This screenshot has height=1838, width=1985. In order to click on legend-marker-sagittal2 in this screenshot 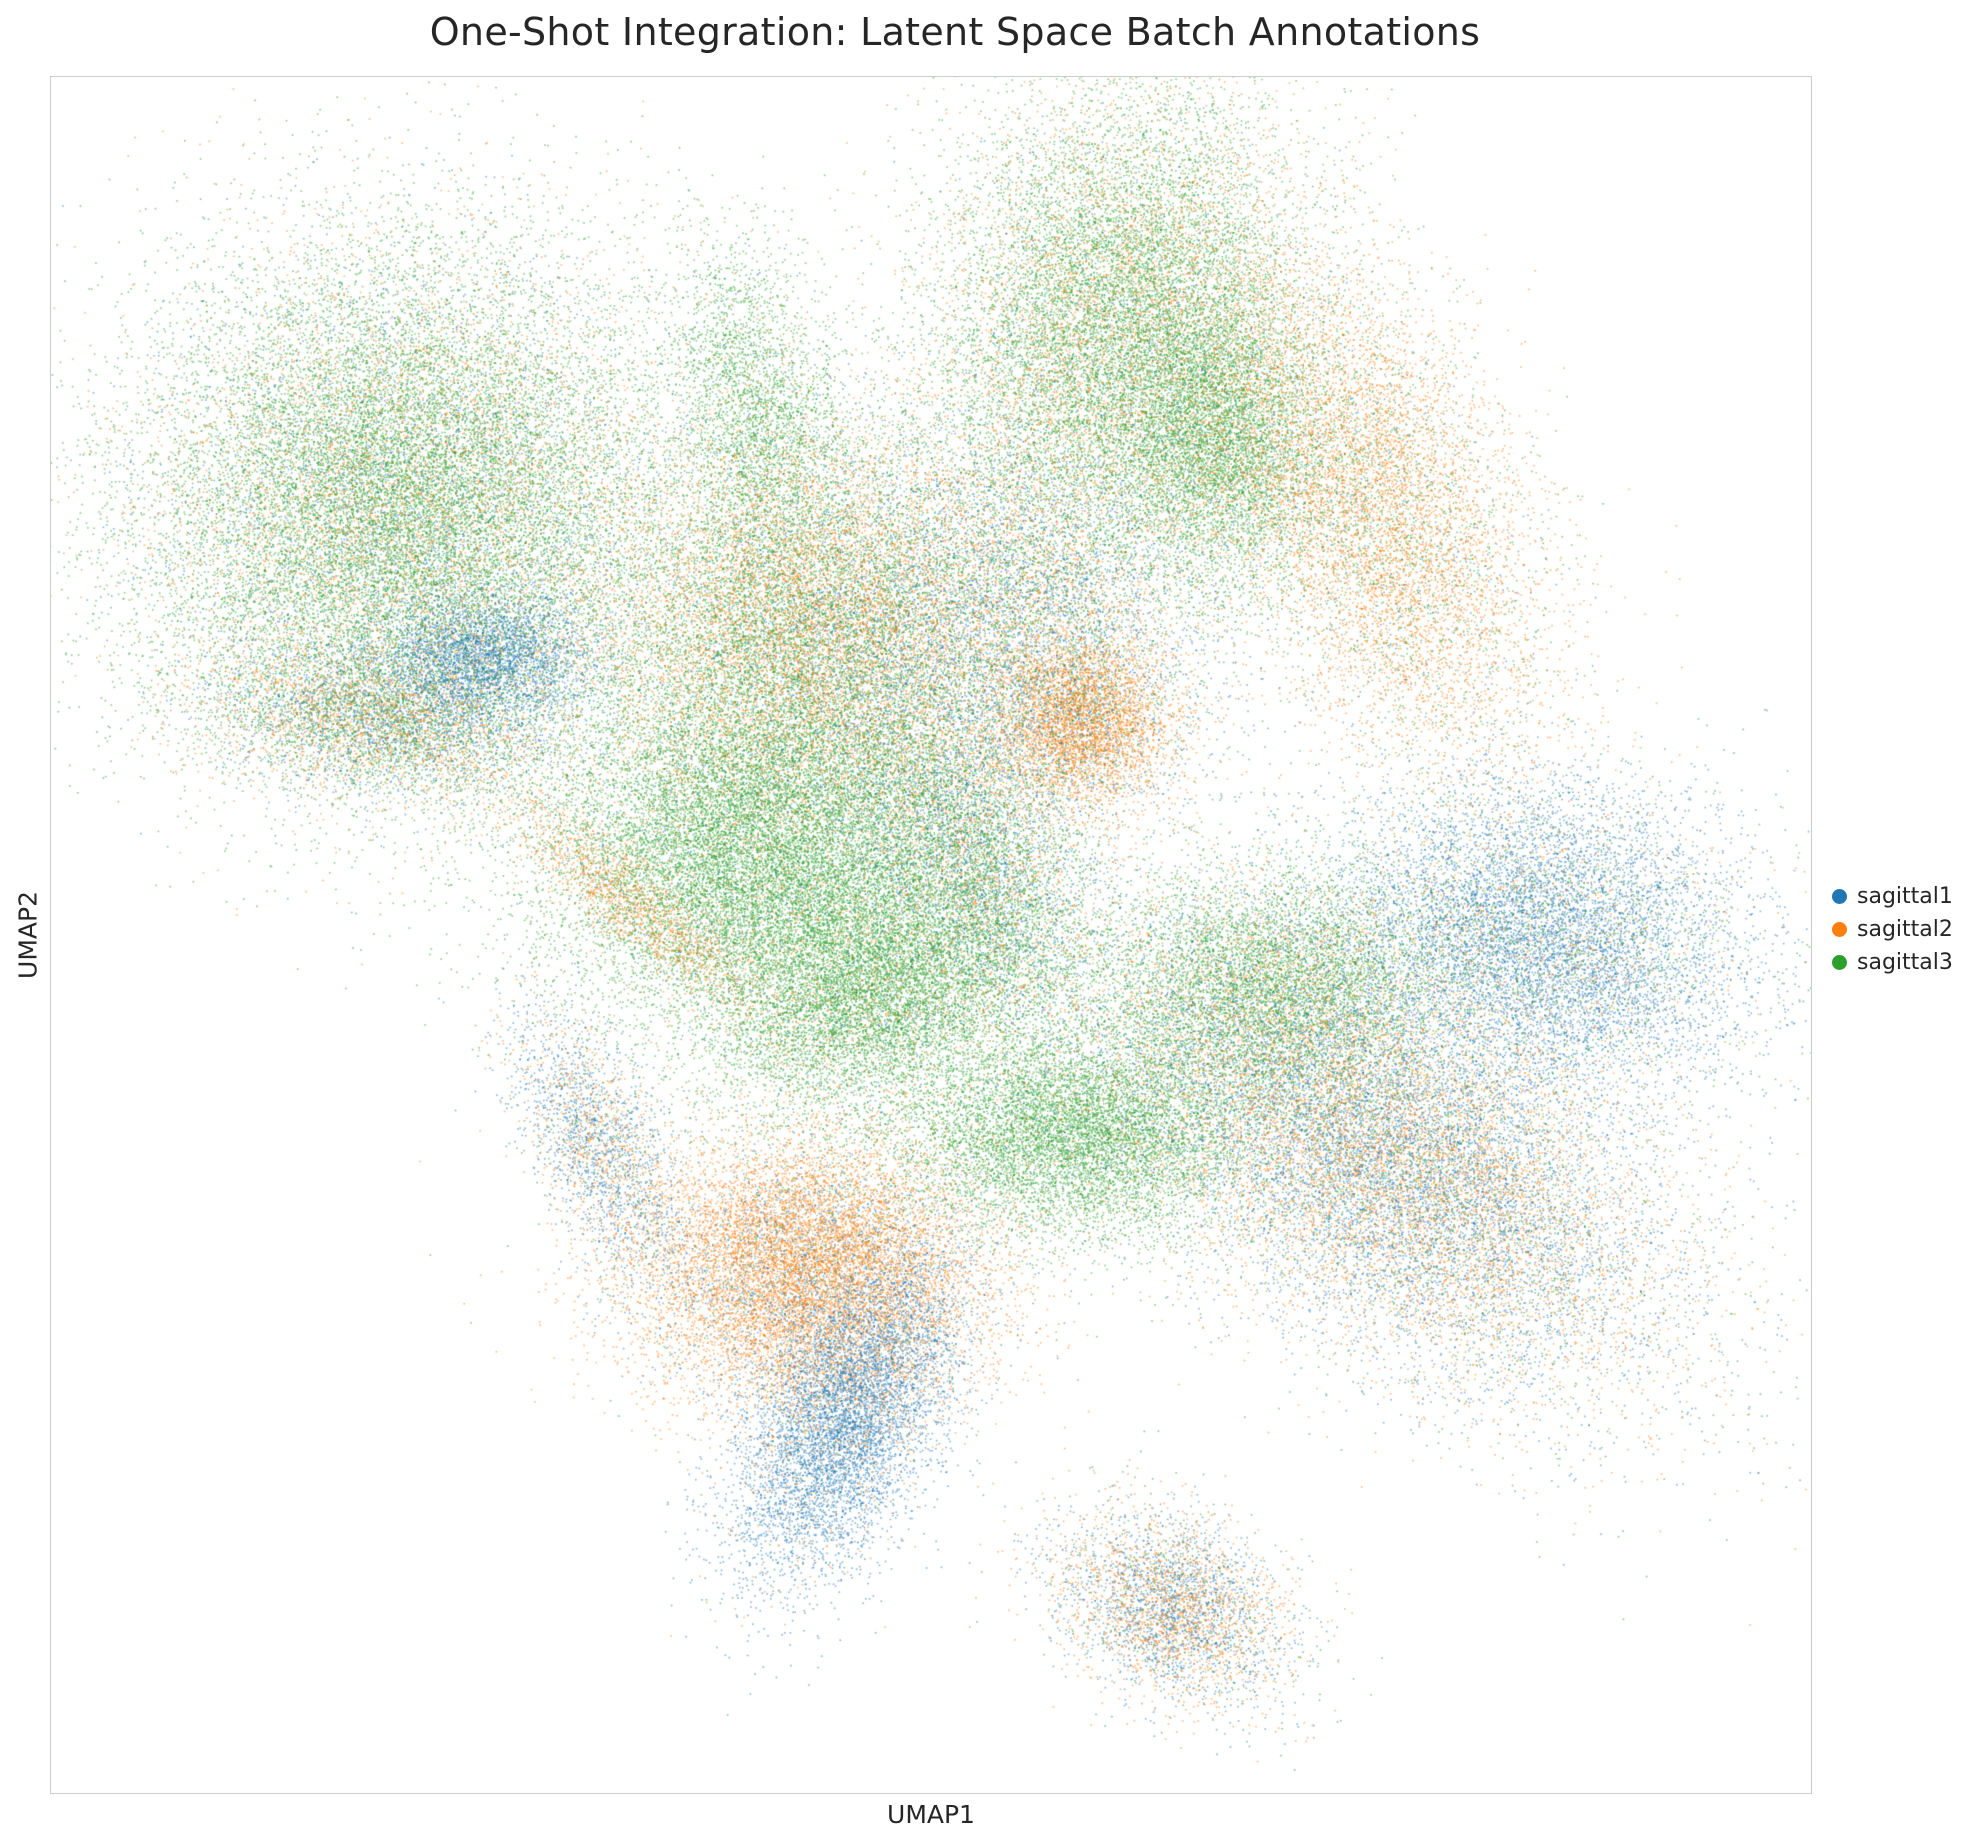, I will do `click(1839, 929)`.